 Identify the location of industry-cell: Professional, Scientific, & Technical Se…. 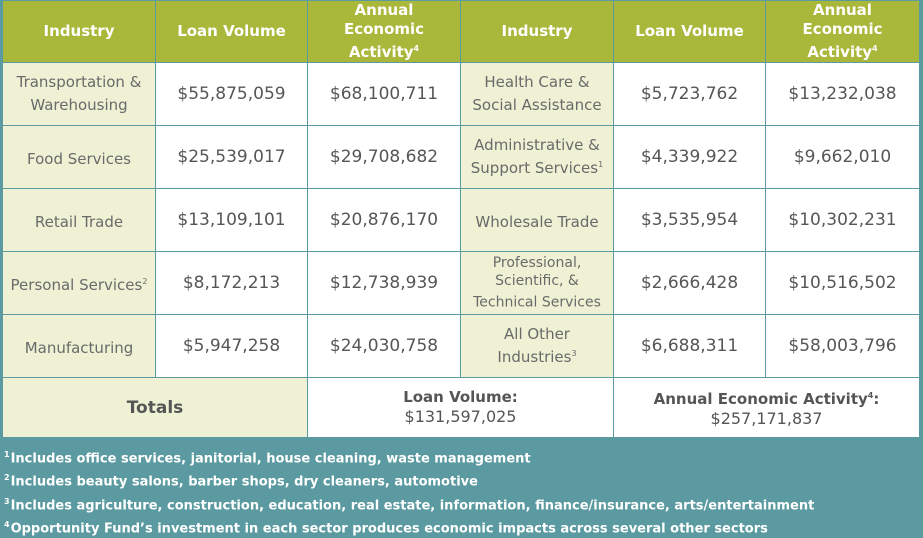
(537, 283).